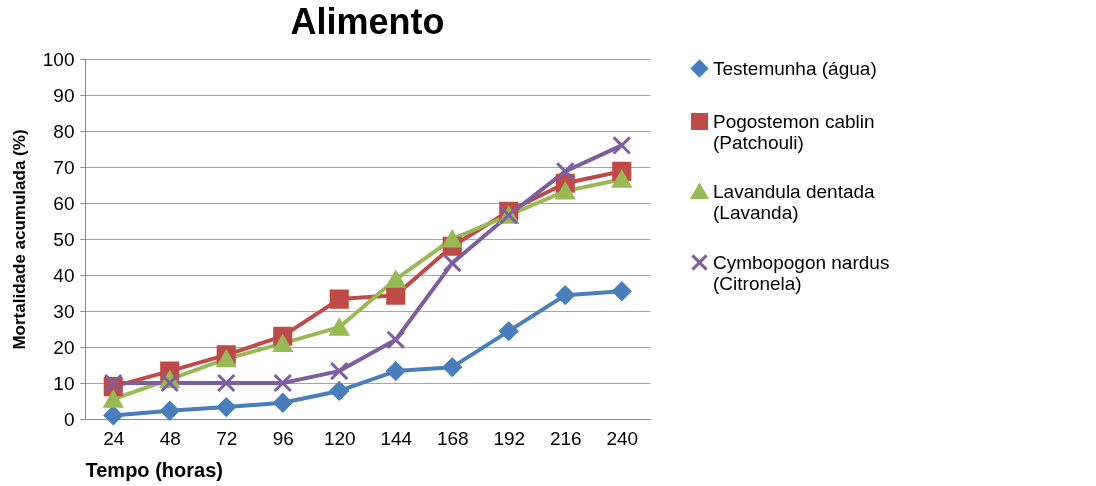 The image size is (1096, 486). Describe the element at coordinates (170, 438) in the screenshot. I see `x-tick-label: 48` at that location.